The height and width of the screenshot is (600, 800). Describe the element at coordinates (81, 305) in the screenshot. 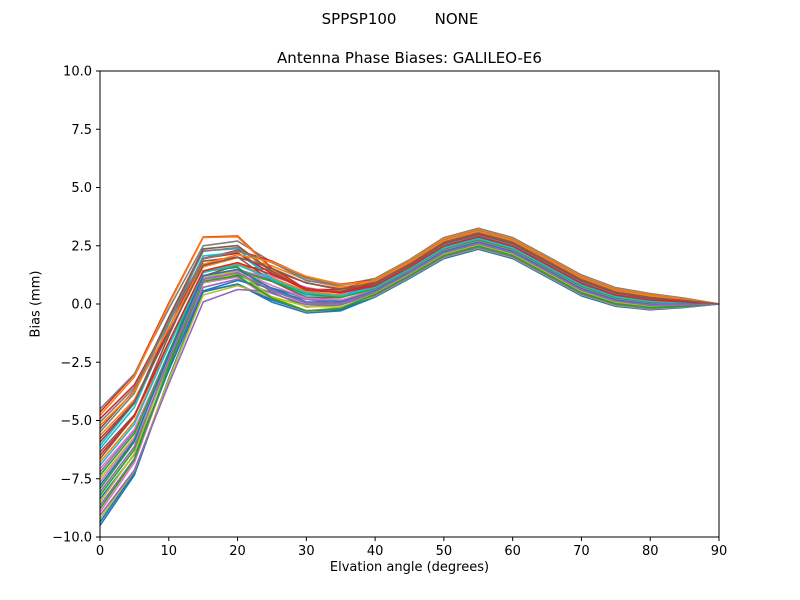

I see `y-tick-label: 0.0` at that location.